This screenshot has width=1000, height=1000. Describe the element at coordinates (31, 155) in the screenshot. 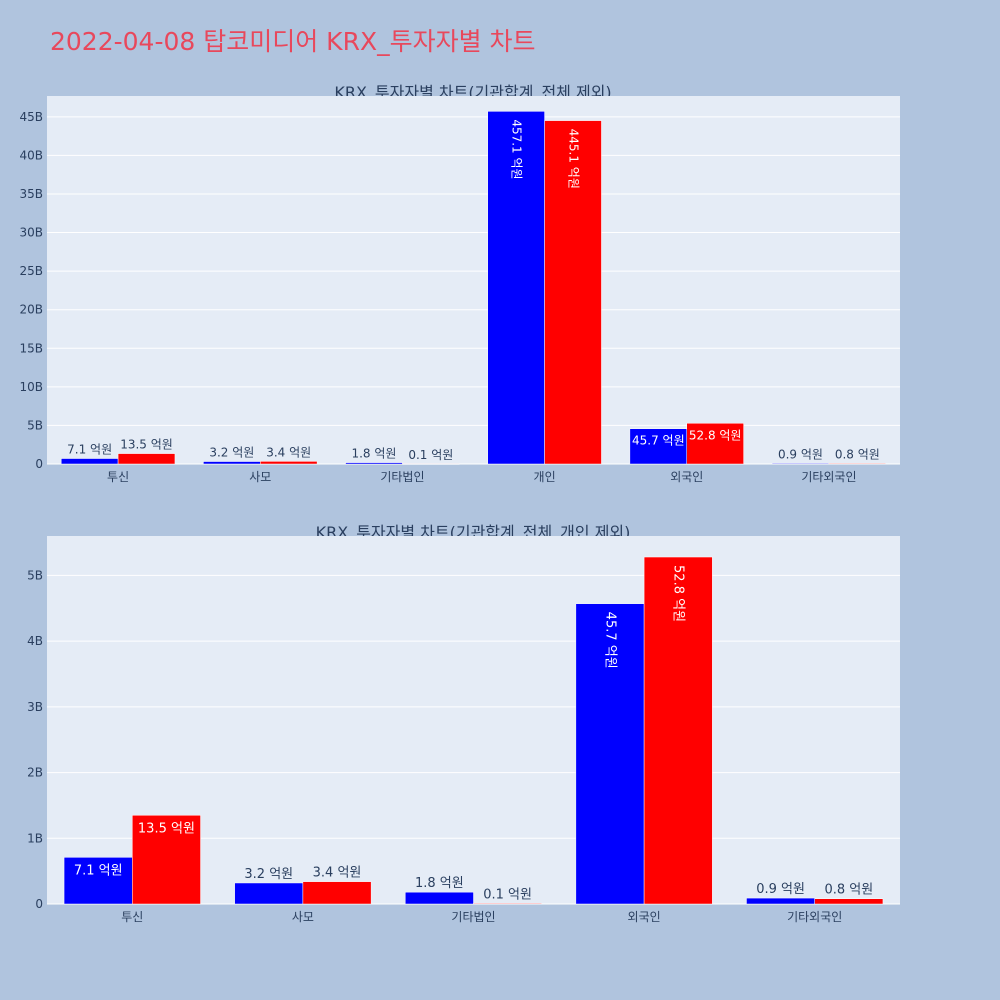

I see `y-tick-label: 40B` at that location.